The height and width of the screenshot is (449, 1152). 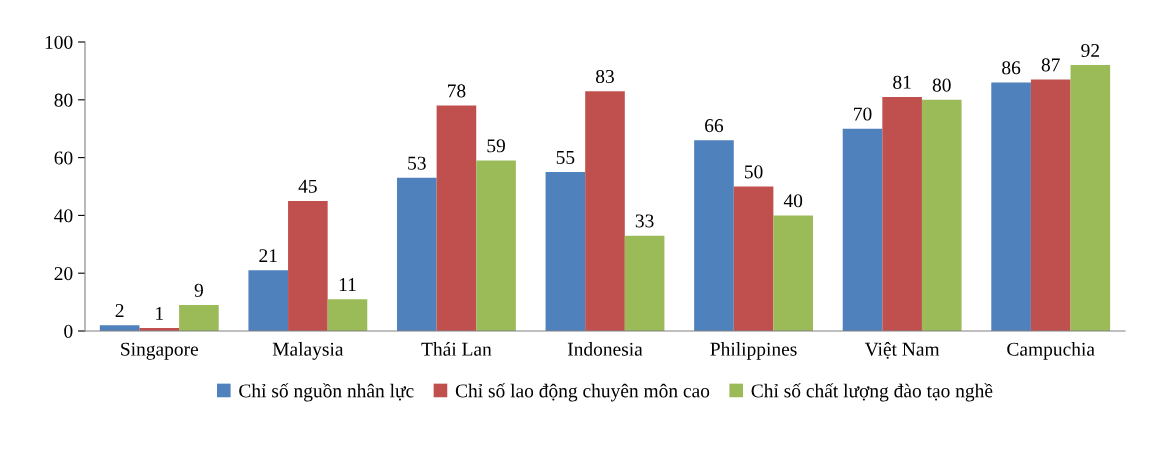 I want to click on data-label: 50, so click(x=753, y=172).